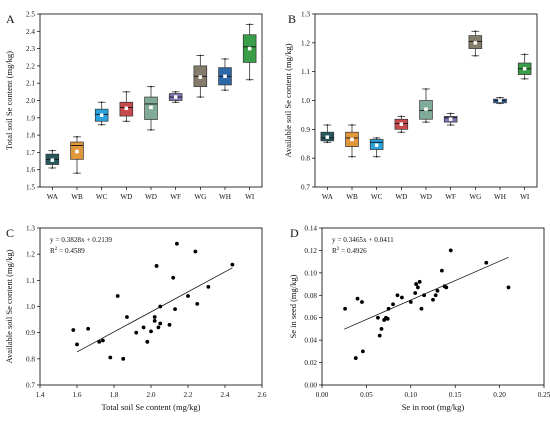  Describe the element at coordinates (30, 66) in the screenshot. I see `y-tick-label: 2.2` at that location.